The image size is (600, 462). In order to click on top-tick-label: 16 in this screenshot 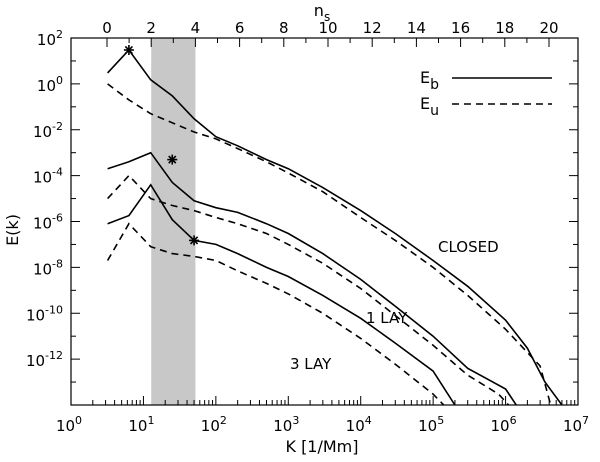, I will do `click(460, 28)`.